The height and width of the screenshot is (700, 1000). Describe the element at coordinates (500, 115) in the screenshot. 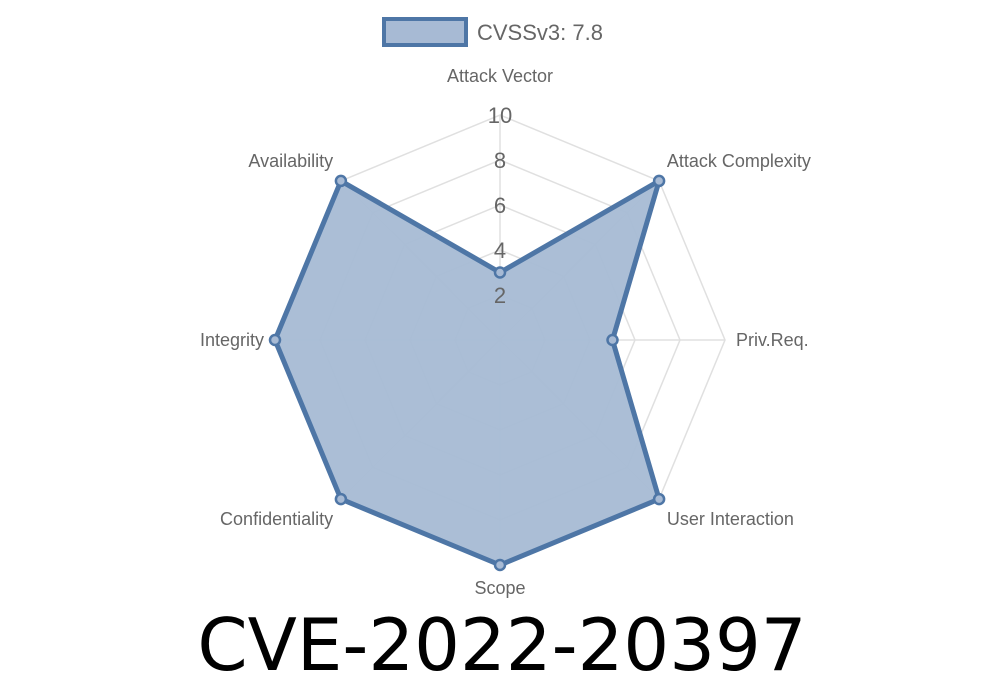

I see `tick-label: 10` at that location.